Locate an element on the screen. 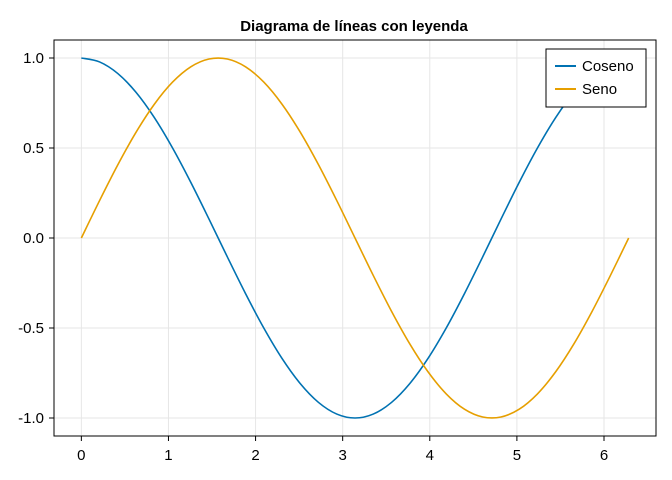  x-tick-label: 5 is located at coordinates (517, 455).